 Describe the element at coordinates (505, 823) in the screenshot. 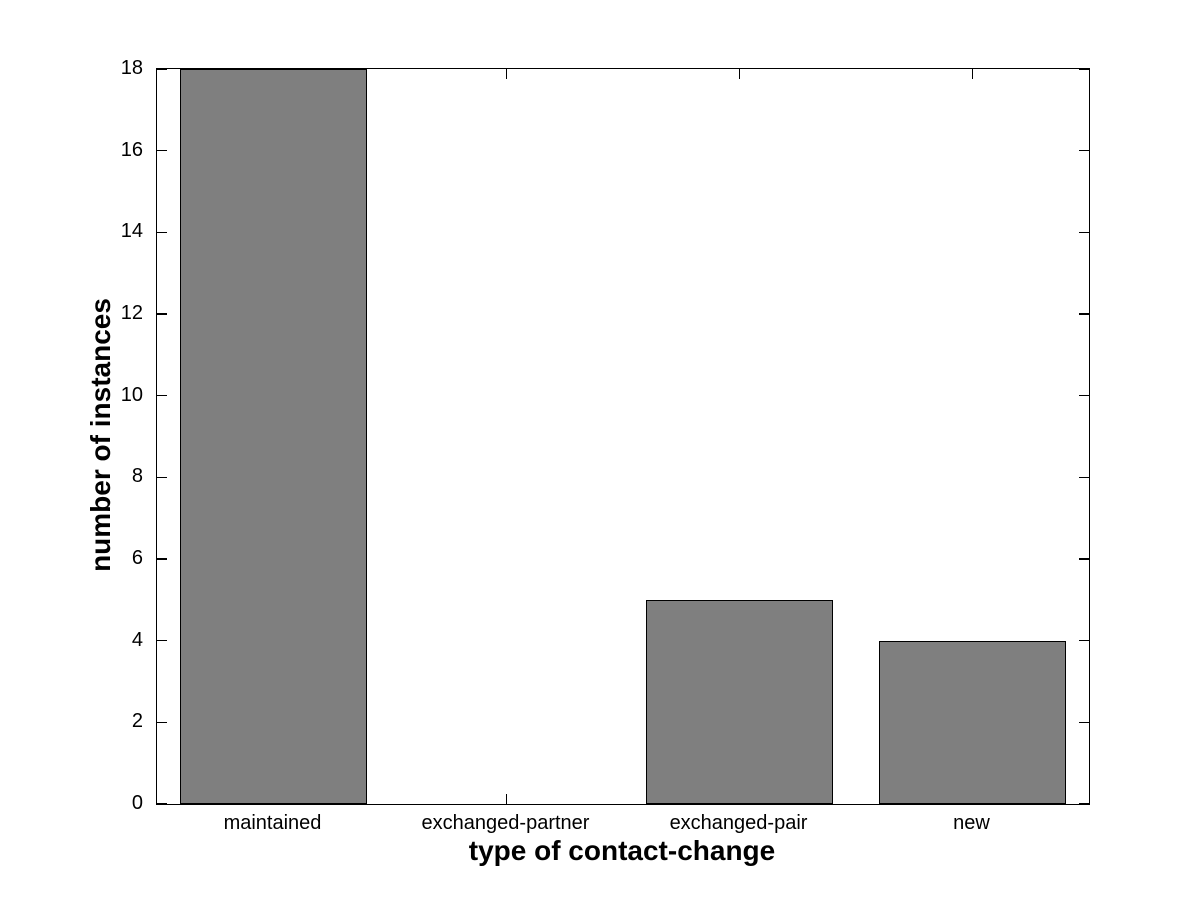

I see `x-tick-label: exchanged-partner` at that location.